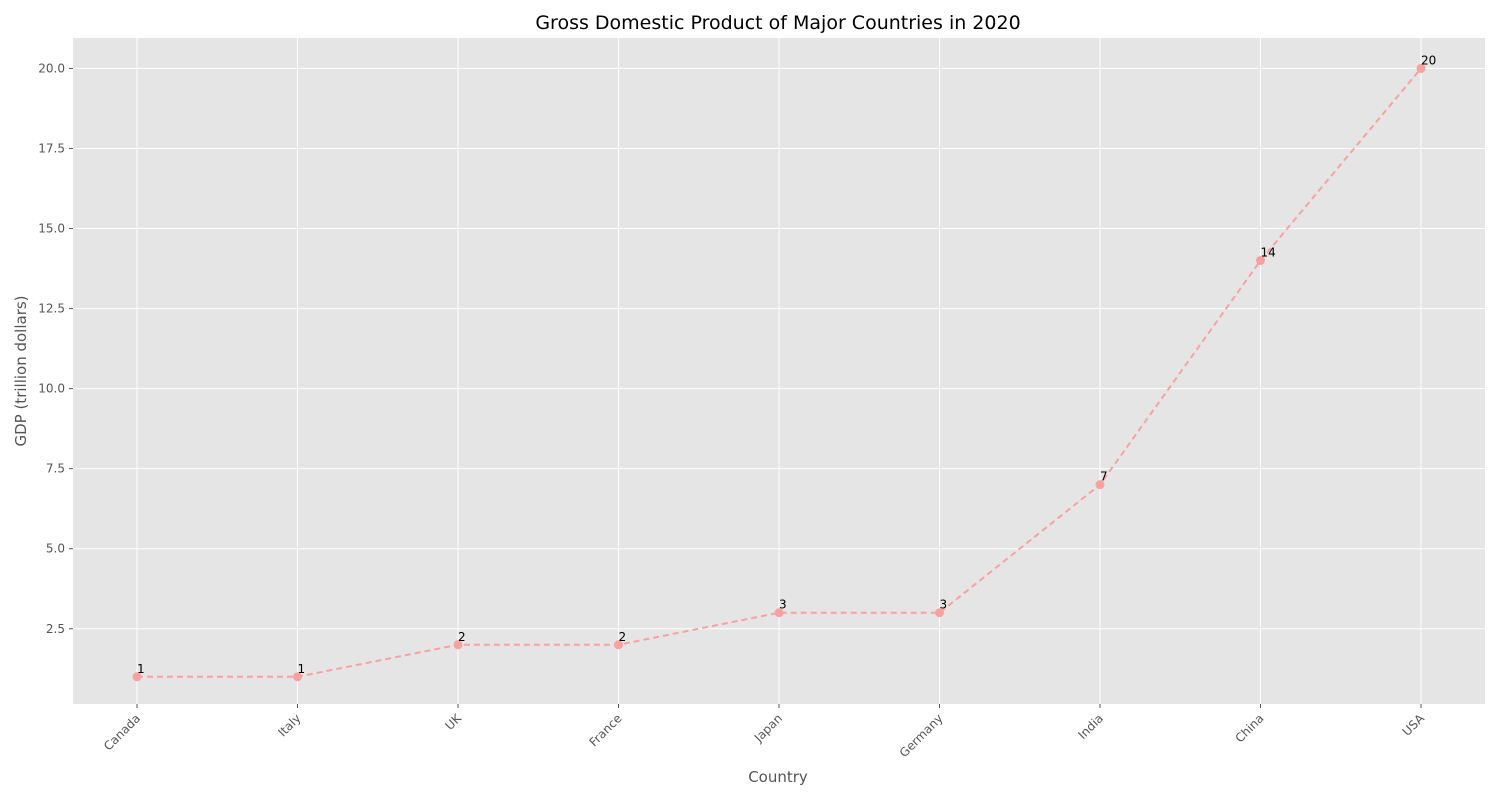 Image resolution: width=1500 pixels, height=800 pixels. I want to click on x-tick-label: India, so click(1090, 726).